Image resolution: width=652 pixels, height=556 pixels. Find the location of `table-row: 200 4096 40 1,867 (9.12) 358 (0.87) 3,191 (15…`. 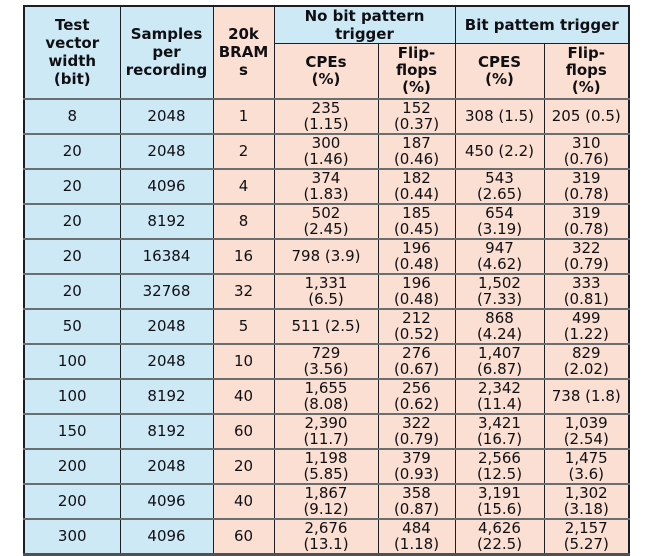

table-row: 200 4096 40 1,867 (9.12) 358 (0.87) 3,191 (15… is located at coordinates (326, 500).